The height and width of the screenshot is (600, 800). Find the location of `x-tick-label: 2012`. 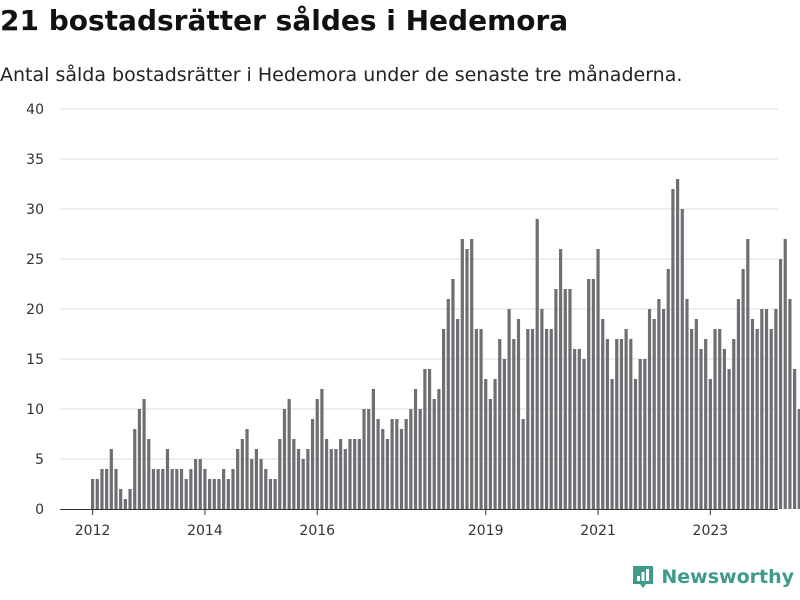

x-tick-label: 2012 is located at coordinates (93, 531).